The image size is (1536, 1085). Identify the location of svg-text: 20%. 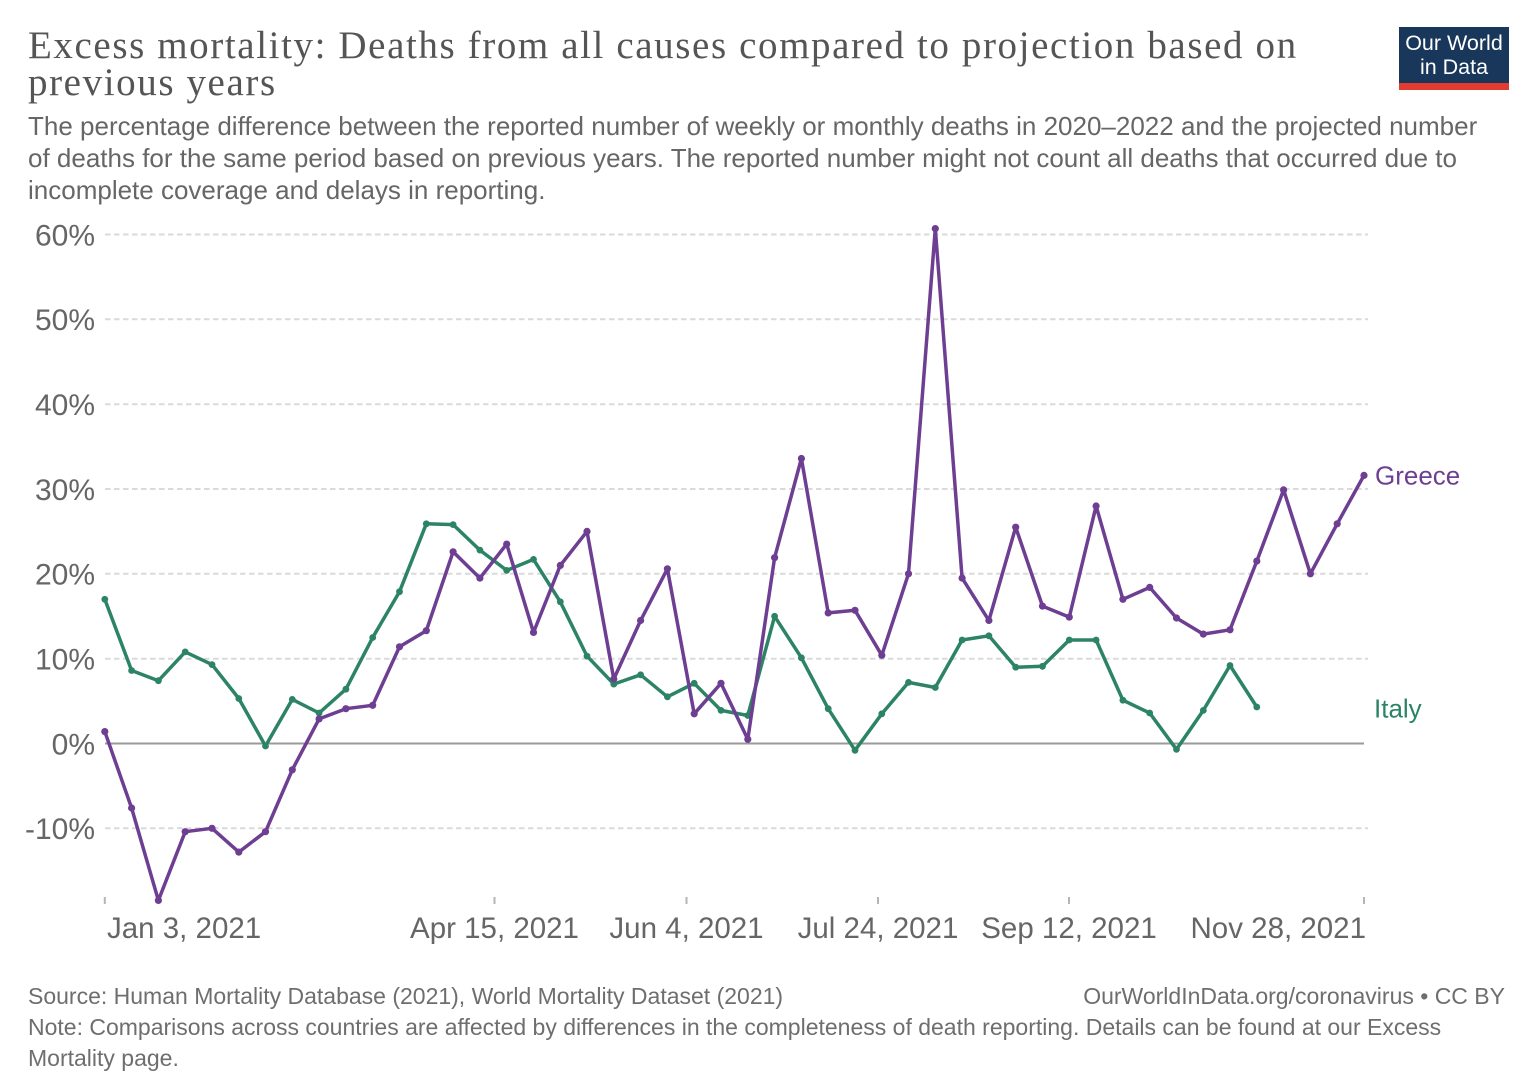
(65, 575).